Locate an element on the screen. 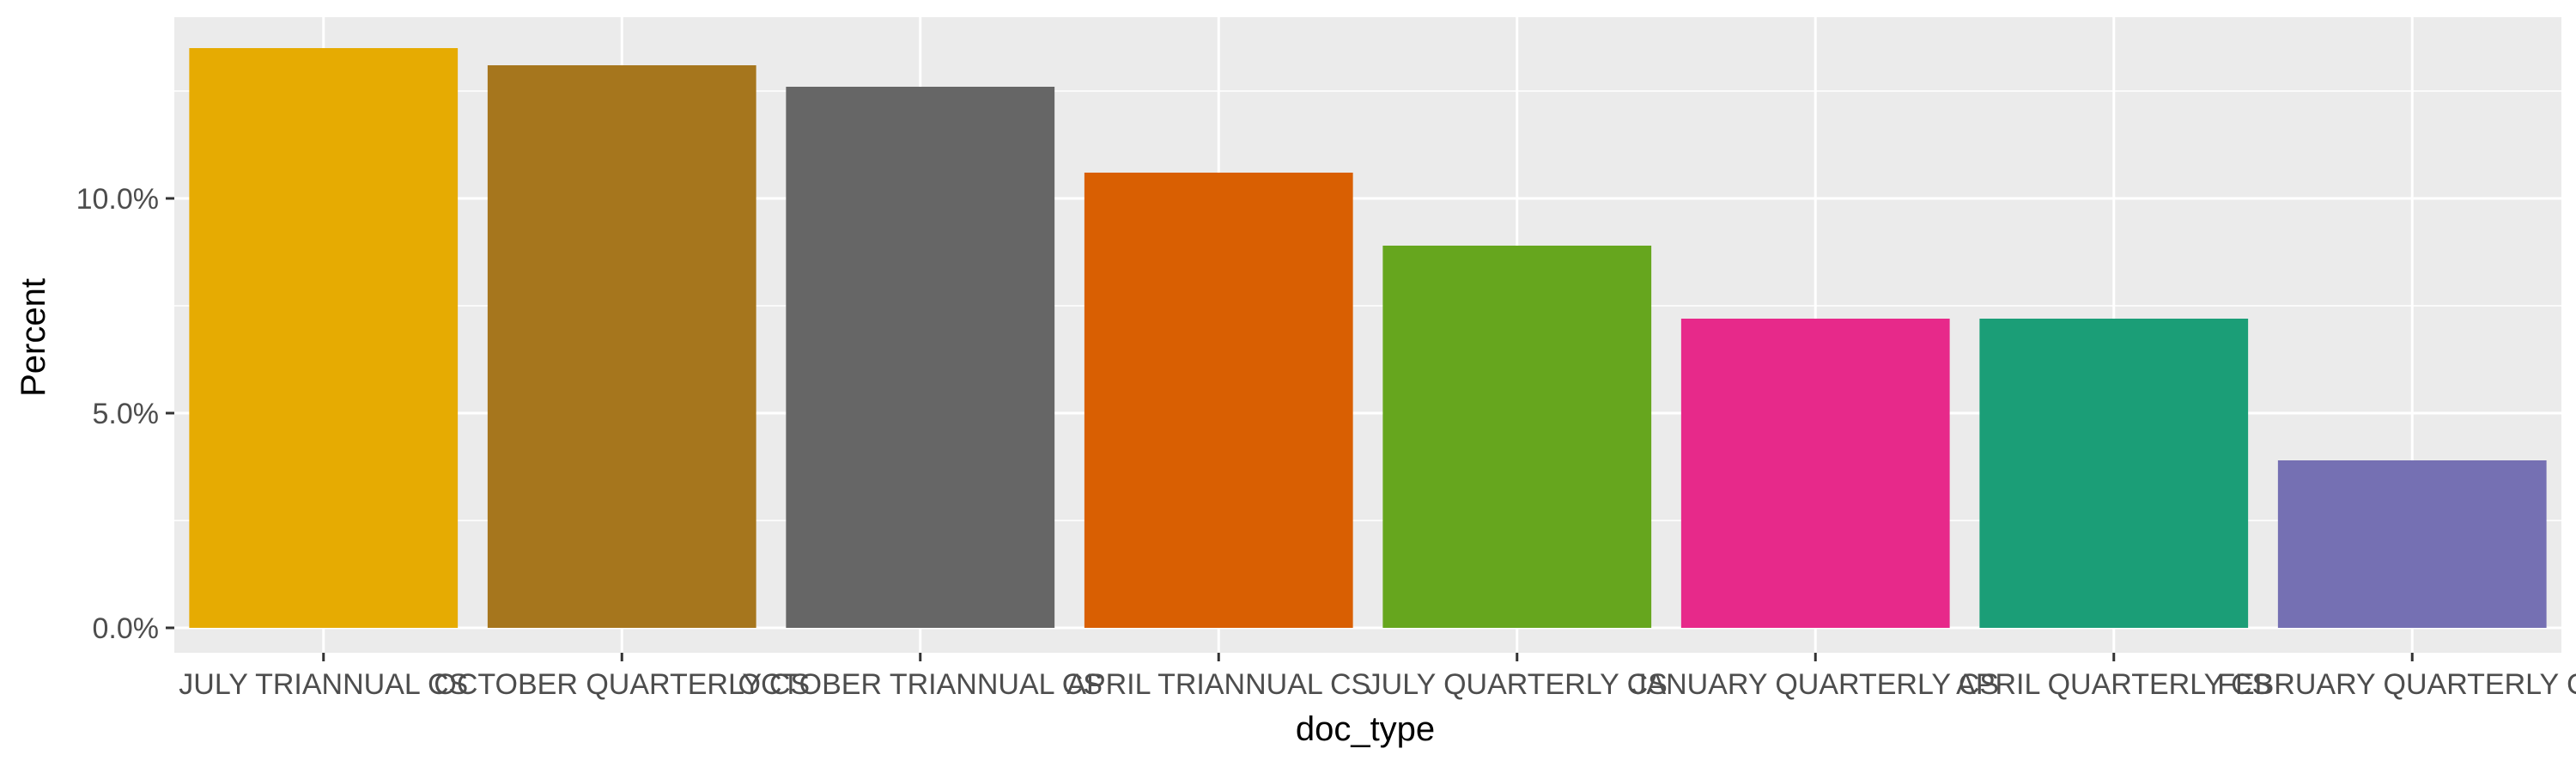 The width and height of the screenshot is (2576, 773). y-tick-label: 5.0% is located at coordinates (127, 414).